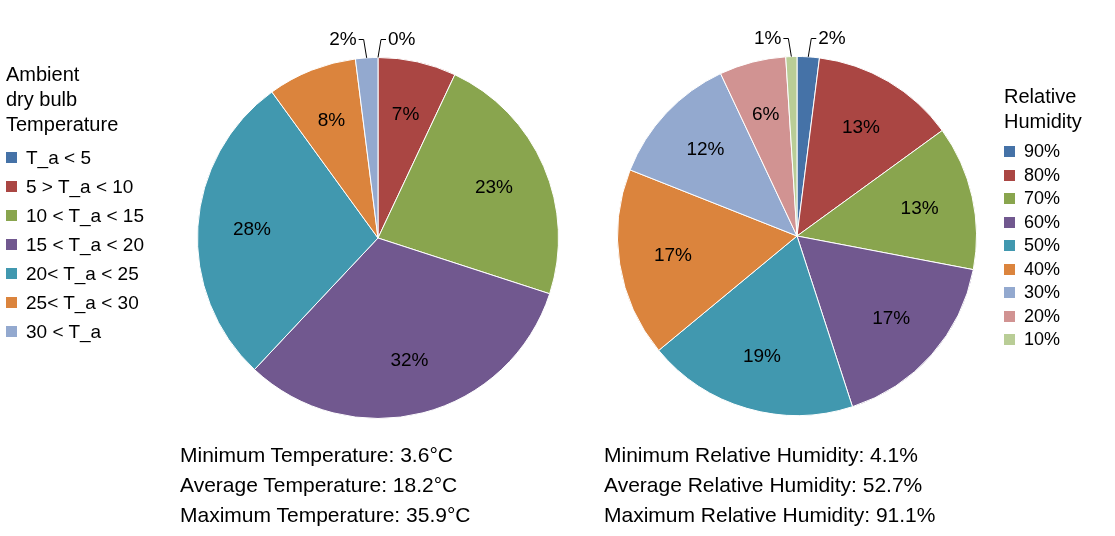  I want to click on legend-label: 20< T_a < 25, so click(82, 273).